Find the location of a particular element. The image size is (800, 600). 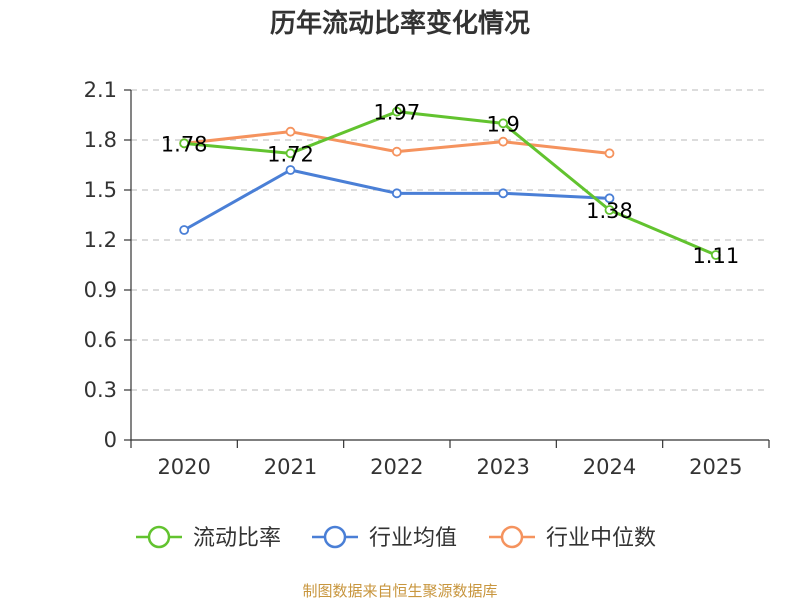

data-label: 1.97 is located at coordinates (396, 113).